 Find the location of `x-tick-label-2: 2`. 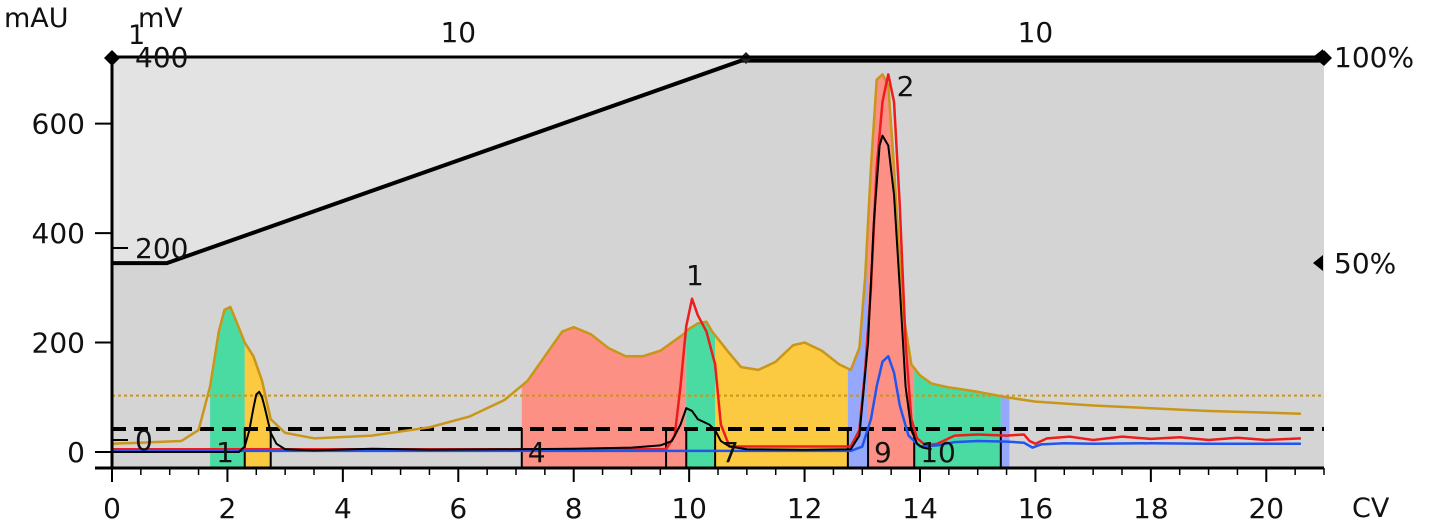

x-tick-label-2: 2 is located at coordinates (228, 508).